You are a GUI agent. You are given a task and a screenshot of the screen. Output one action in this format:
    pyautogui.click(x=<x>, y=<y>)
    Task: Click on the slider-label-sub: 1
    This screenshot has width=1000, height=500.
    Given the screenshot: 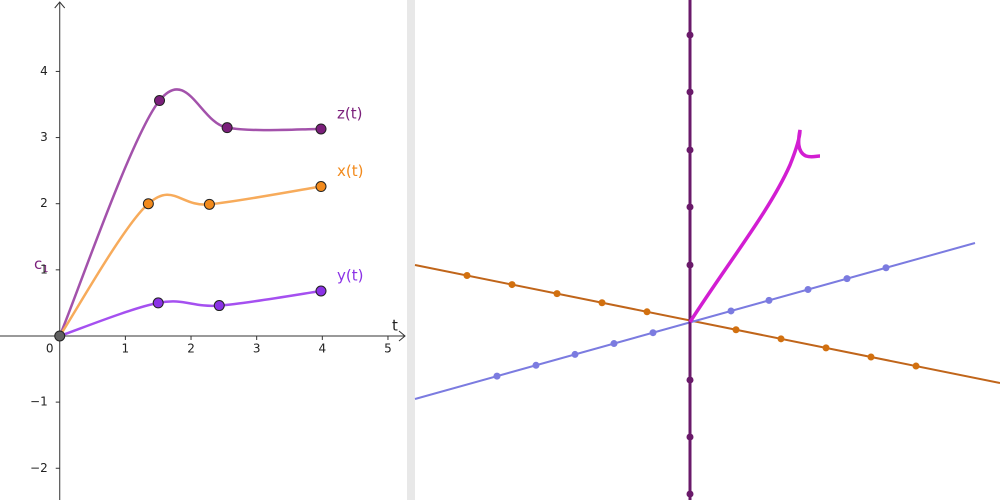 What is the action you would take?
    pyautogui.click(x=45, y=269)
    